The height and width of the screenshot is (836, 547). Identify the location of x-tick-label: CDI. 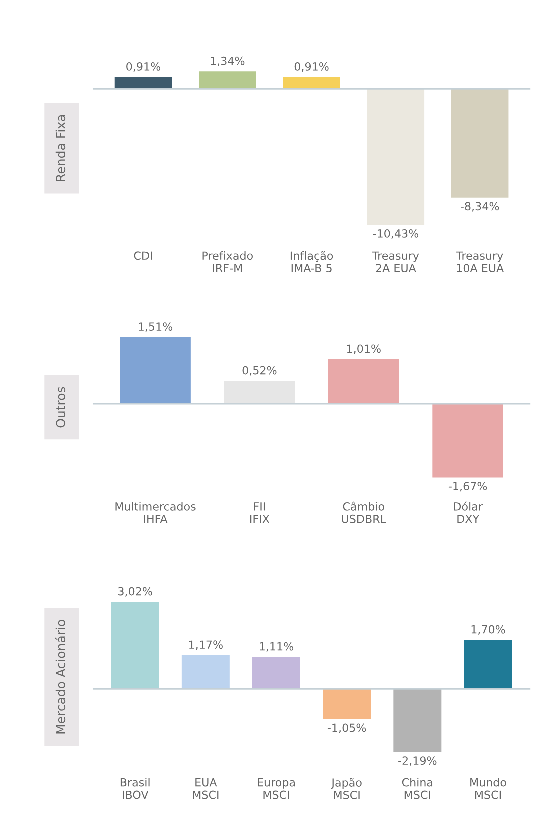
(143, 256).